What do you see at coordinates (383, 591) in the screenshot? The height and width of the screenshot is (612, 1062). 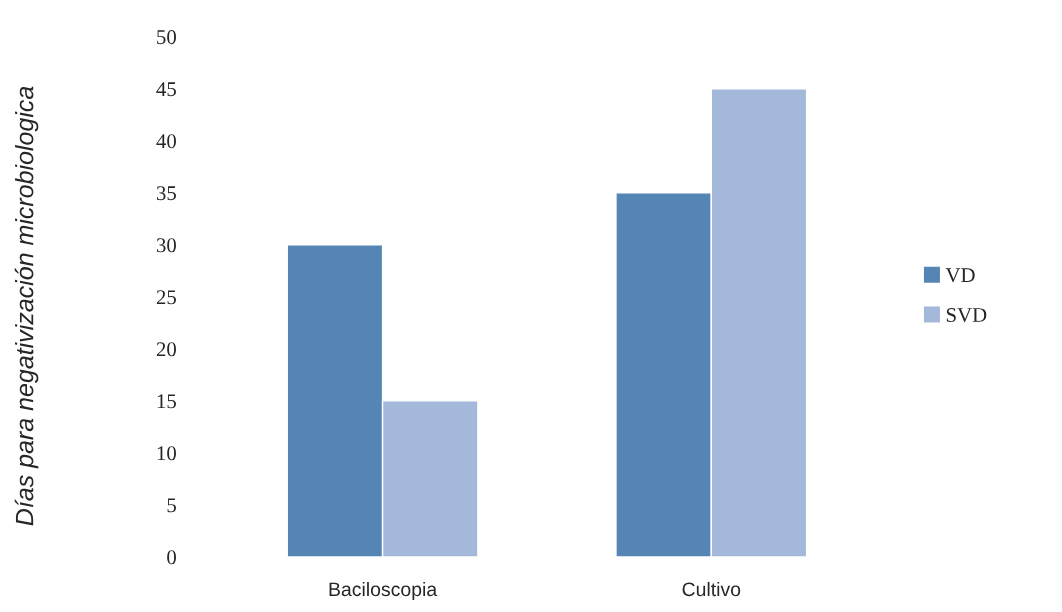 I see `x-tick-label: Baciloscopia` at bounding box center [383, 591].